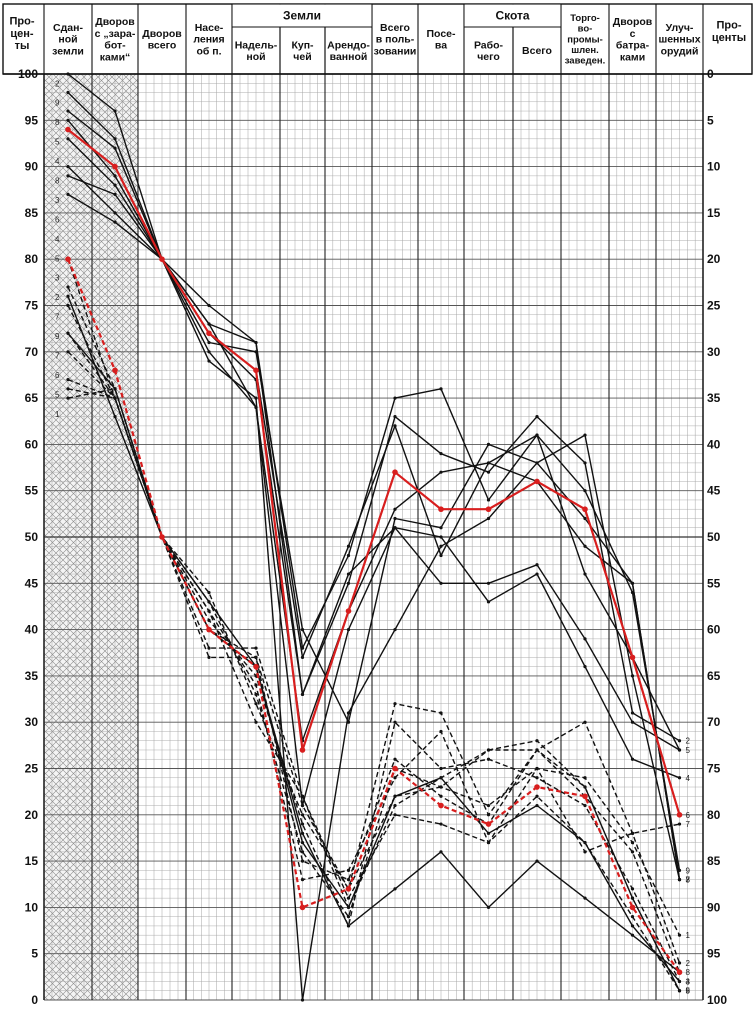 Image resolution: width=755 pixels, height=1033 pixels. I want to click on column-header-7: Всего в поль-зовании, so click(395, 40).